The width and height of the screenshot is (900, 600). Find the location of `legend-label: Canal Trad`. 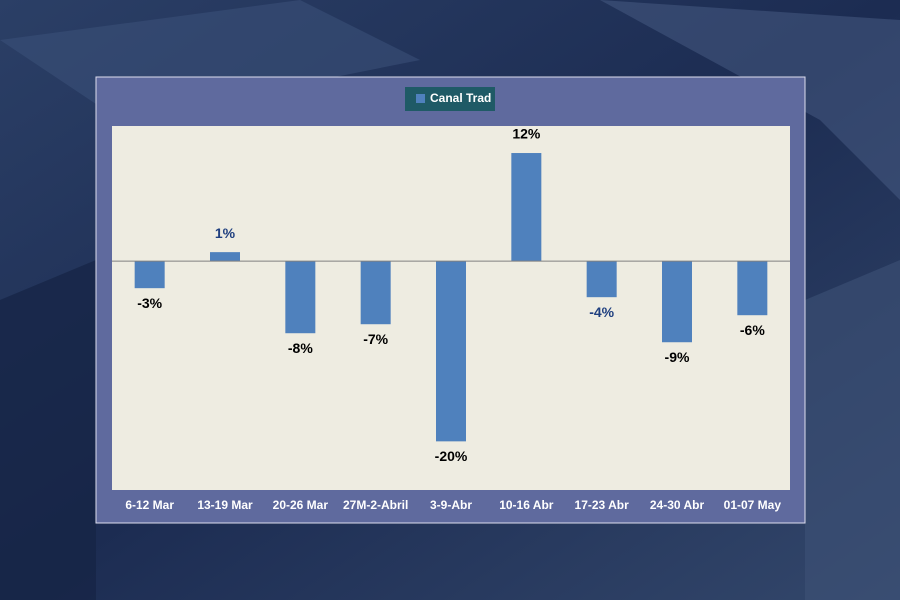

legend-label: Canal Trad is located at coordinates (460, 98).